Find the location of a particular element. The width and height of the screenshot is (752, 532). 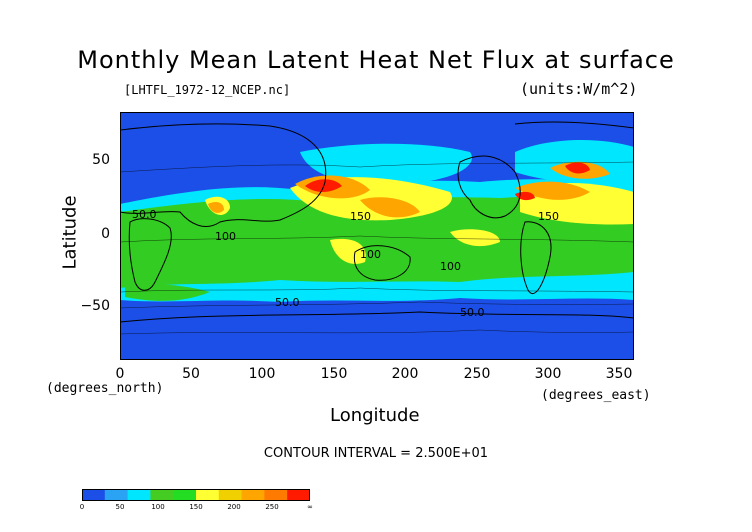

x-tick-label: 100 is located at coordinates (262, 374).